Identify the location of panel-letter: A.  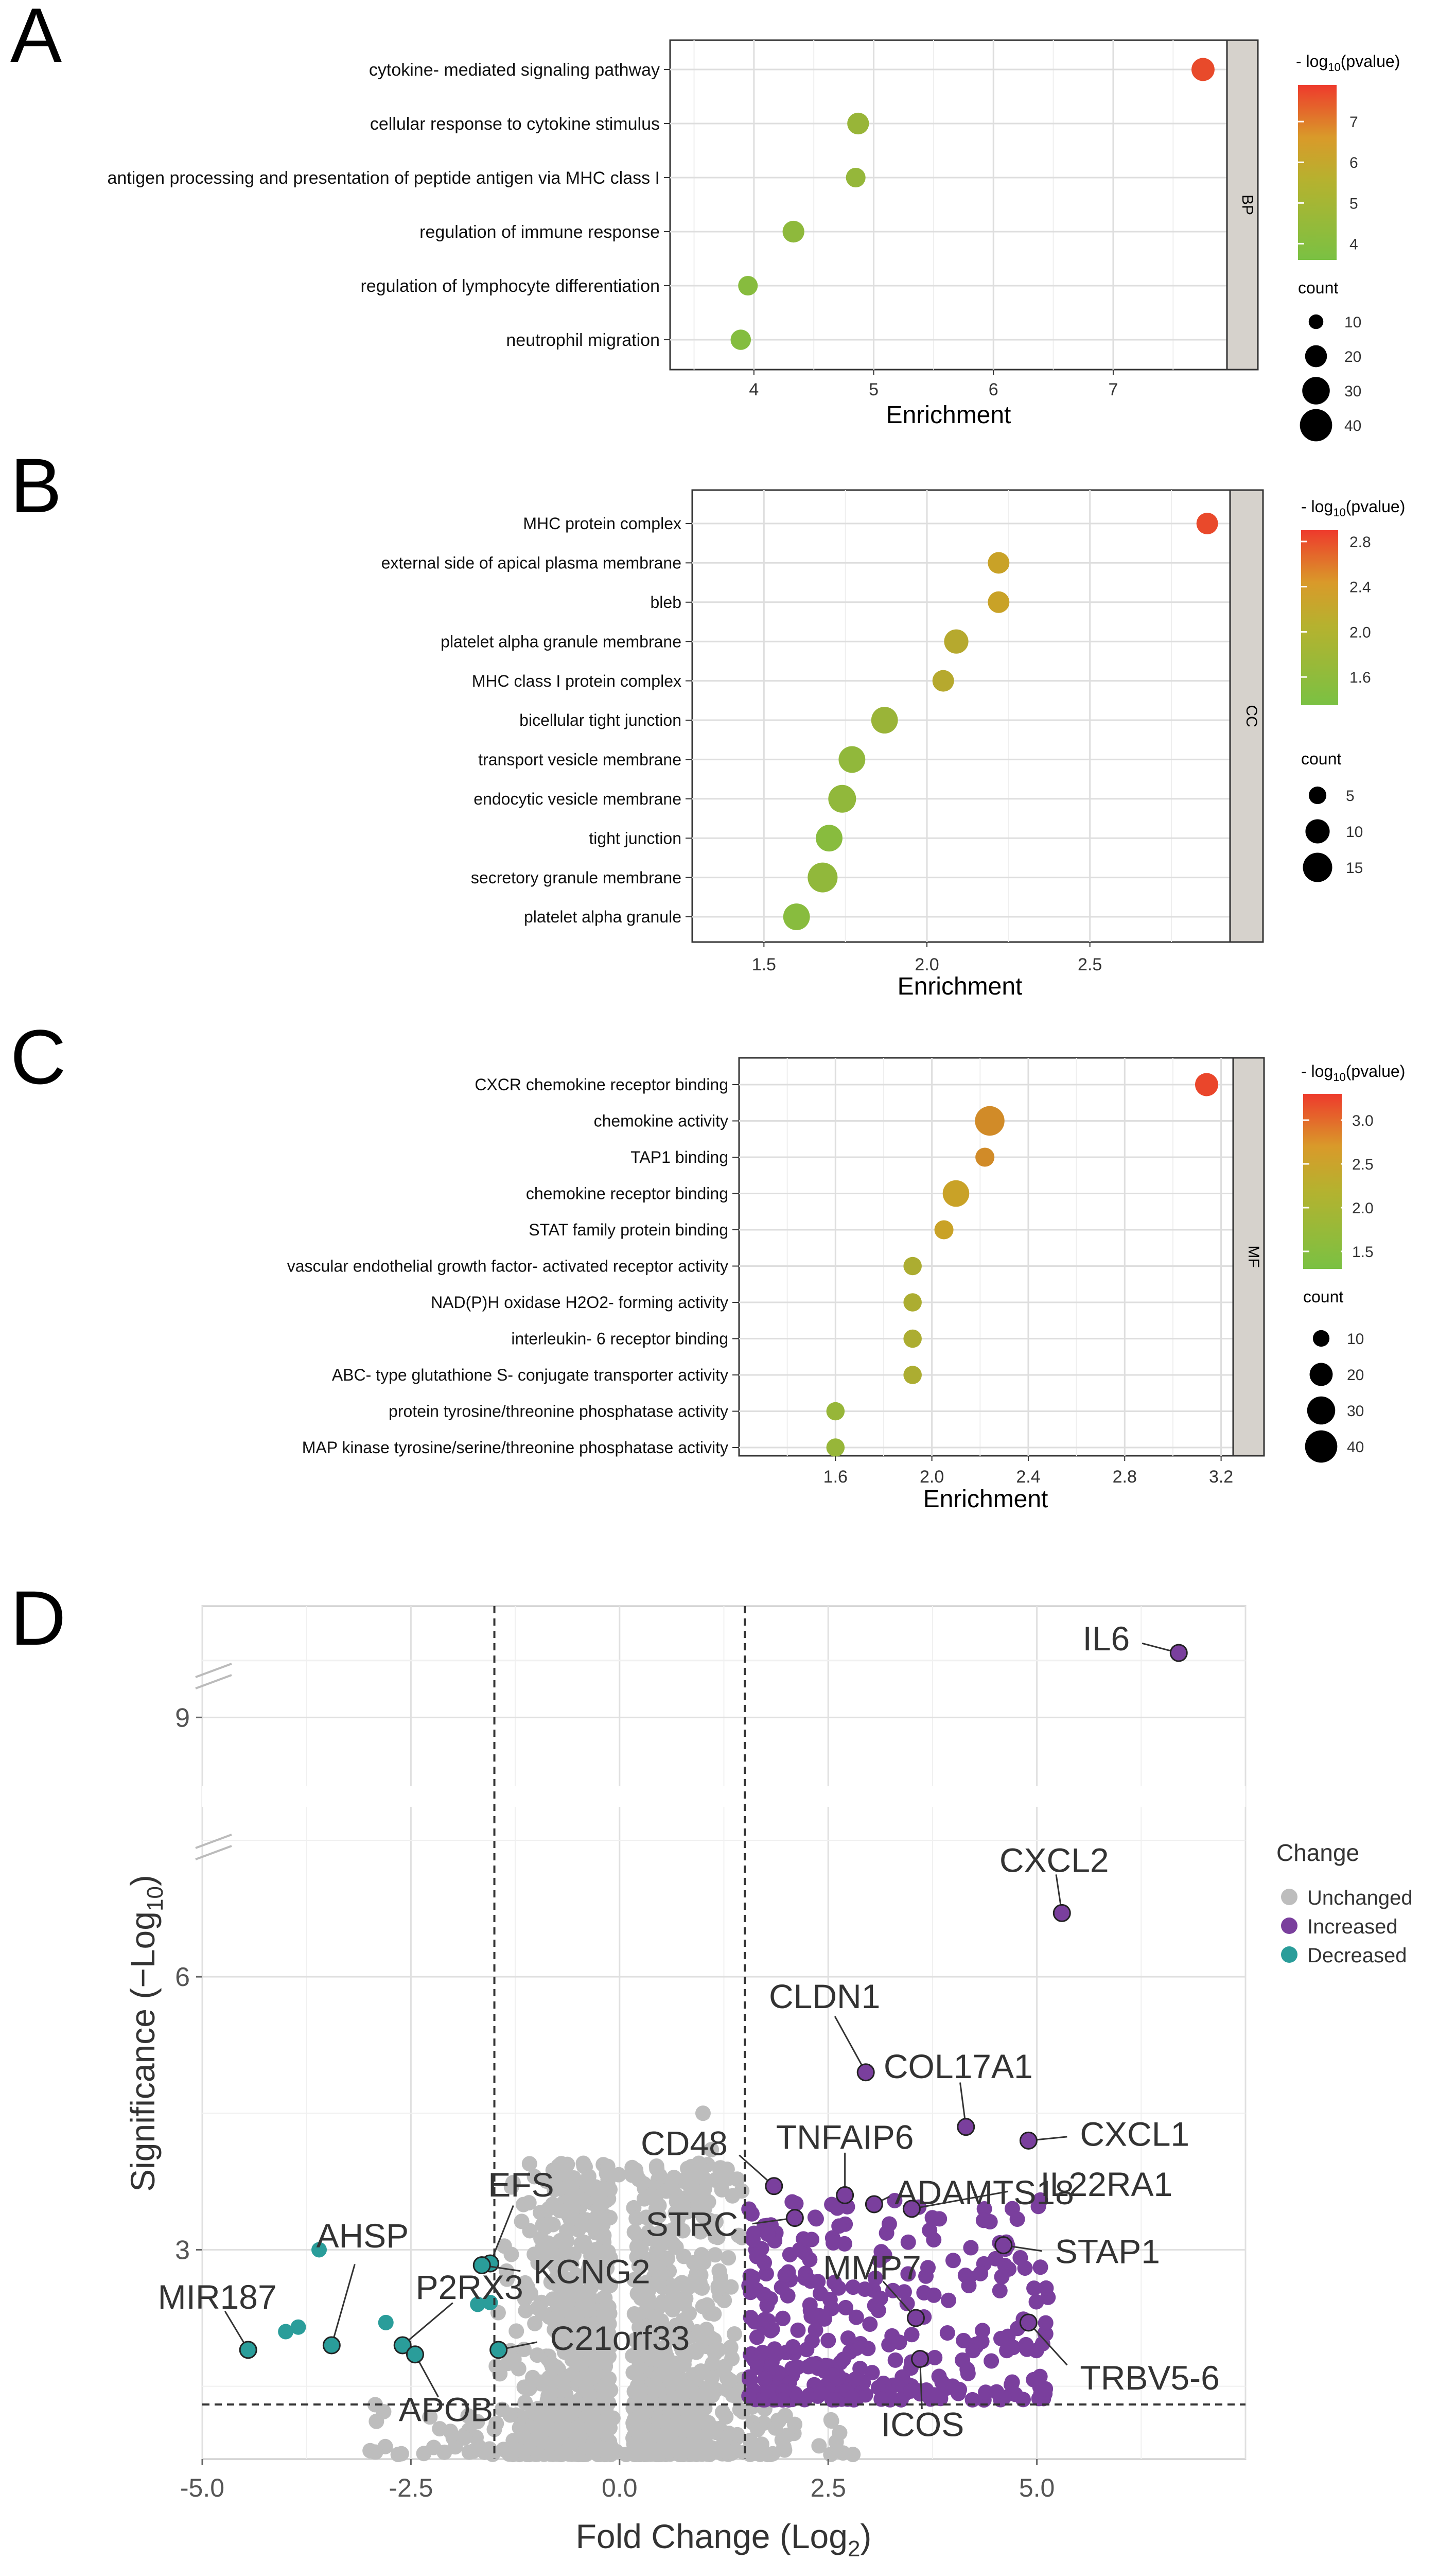
(36, 39).